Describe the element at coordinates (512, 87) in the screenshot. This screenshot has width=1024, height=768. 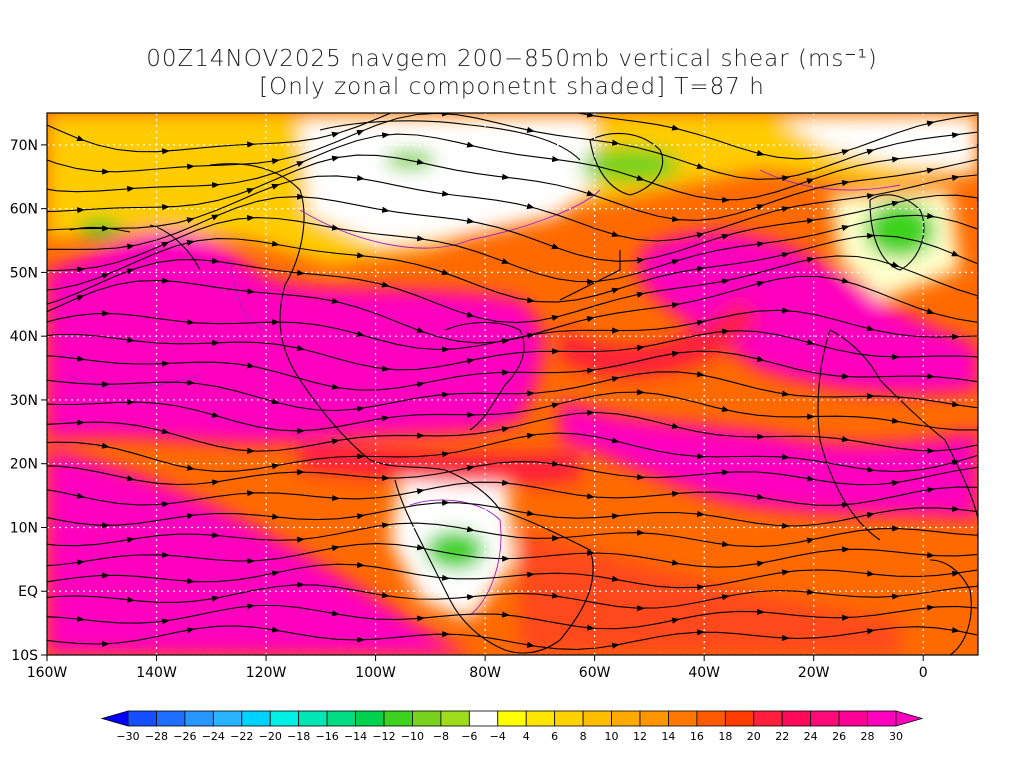
I see `map-subtitle: [Only zonal componetnt shaded] T=87 h` at that location.